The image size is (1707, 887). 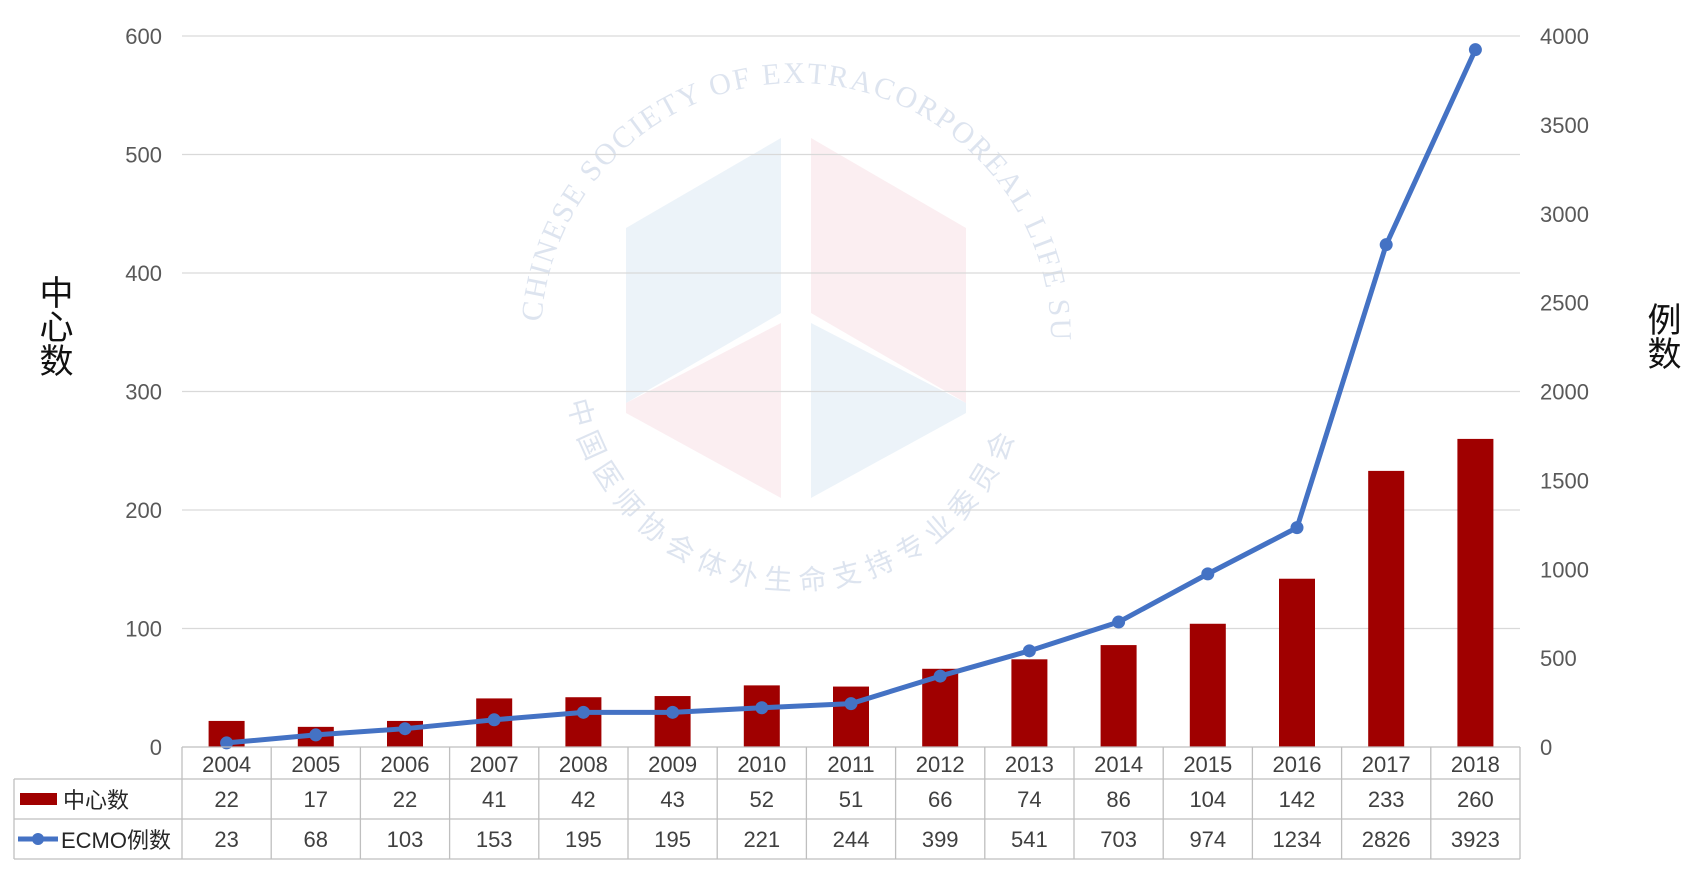 I want to click on table-value: 42, so click(x=583, y=799).